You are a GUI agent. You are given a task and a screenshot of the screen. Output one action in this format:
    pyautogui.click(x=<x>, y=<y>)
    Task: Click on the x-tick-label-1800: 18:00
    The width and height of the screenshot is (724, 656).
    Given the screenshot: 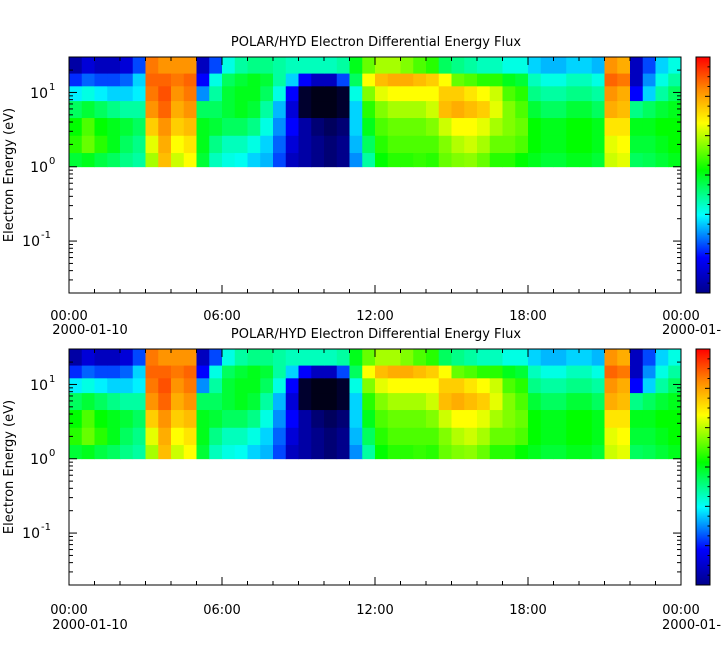 What is the action you would take?
    pyautogui.click(x=527, y=316)
    